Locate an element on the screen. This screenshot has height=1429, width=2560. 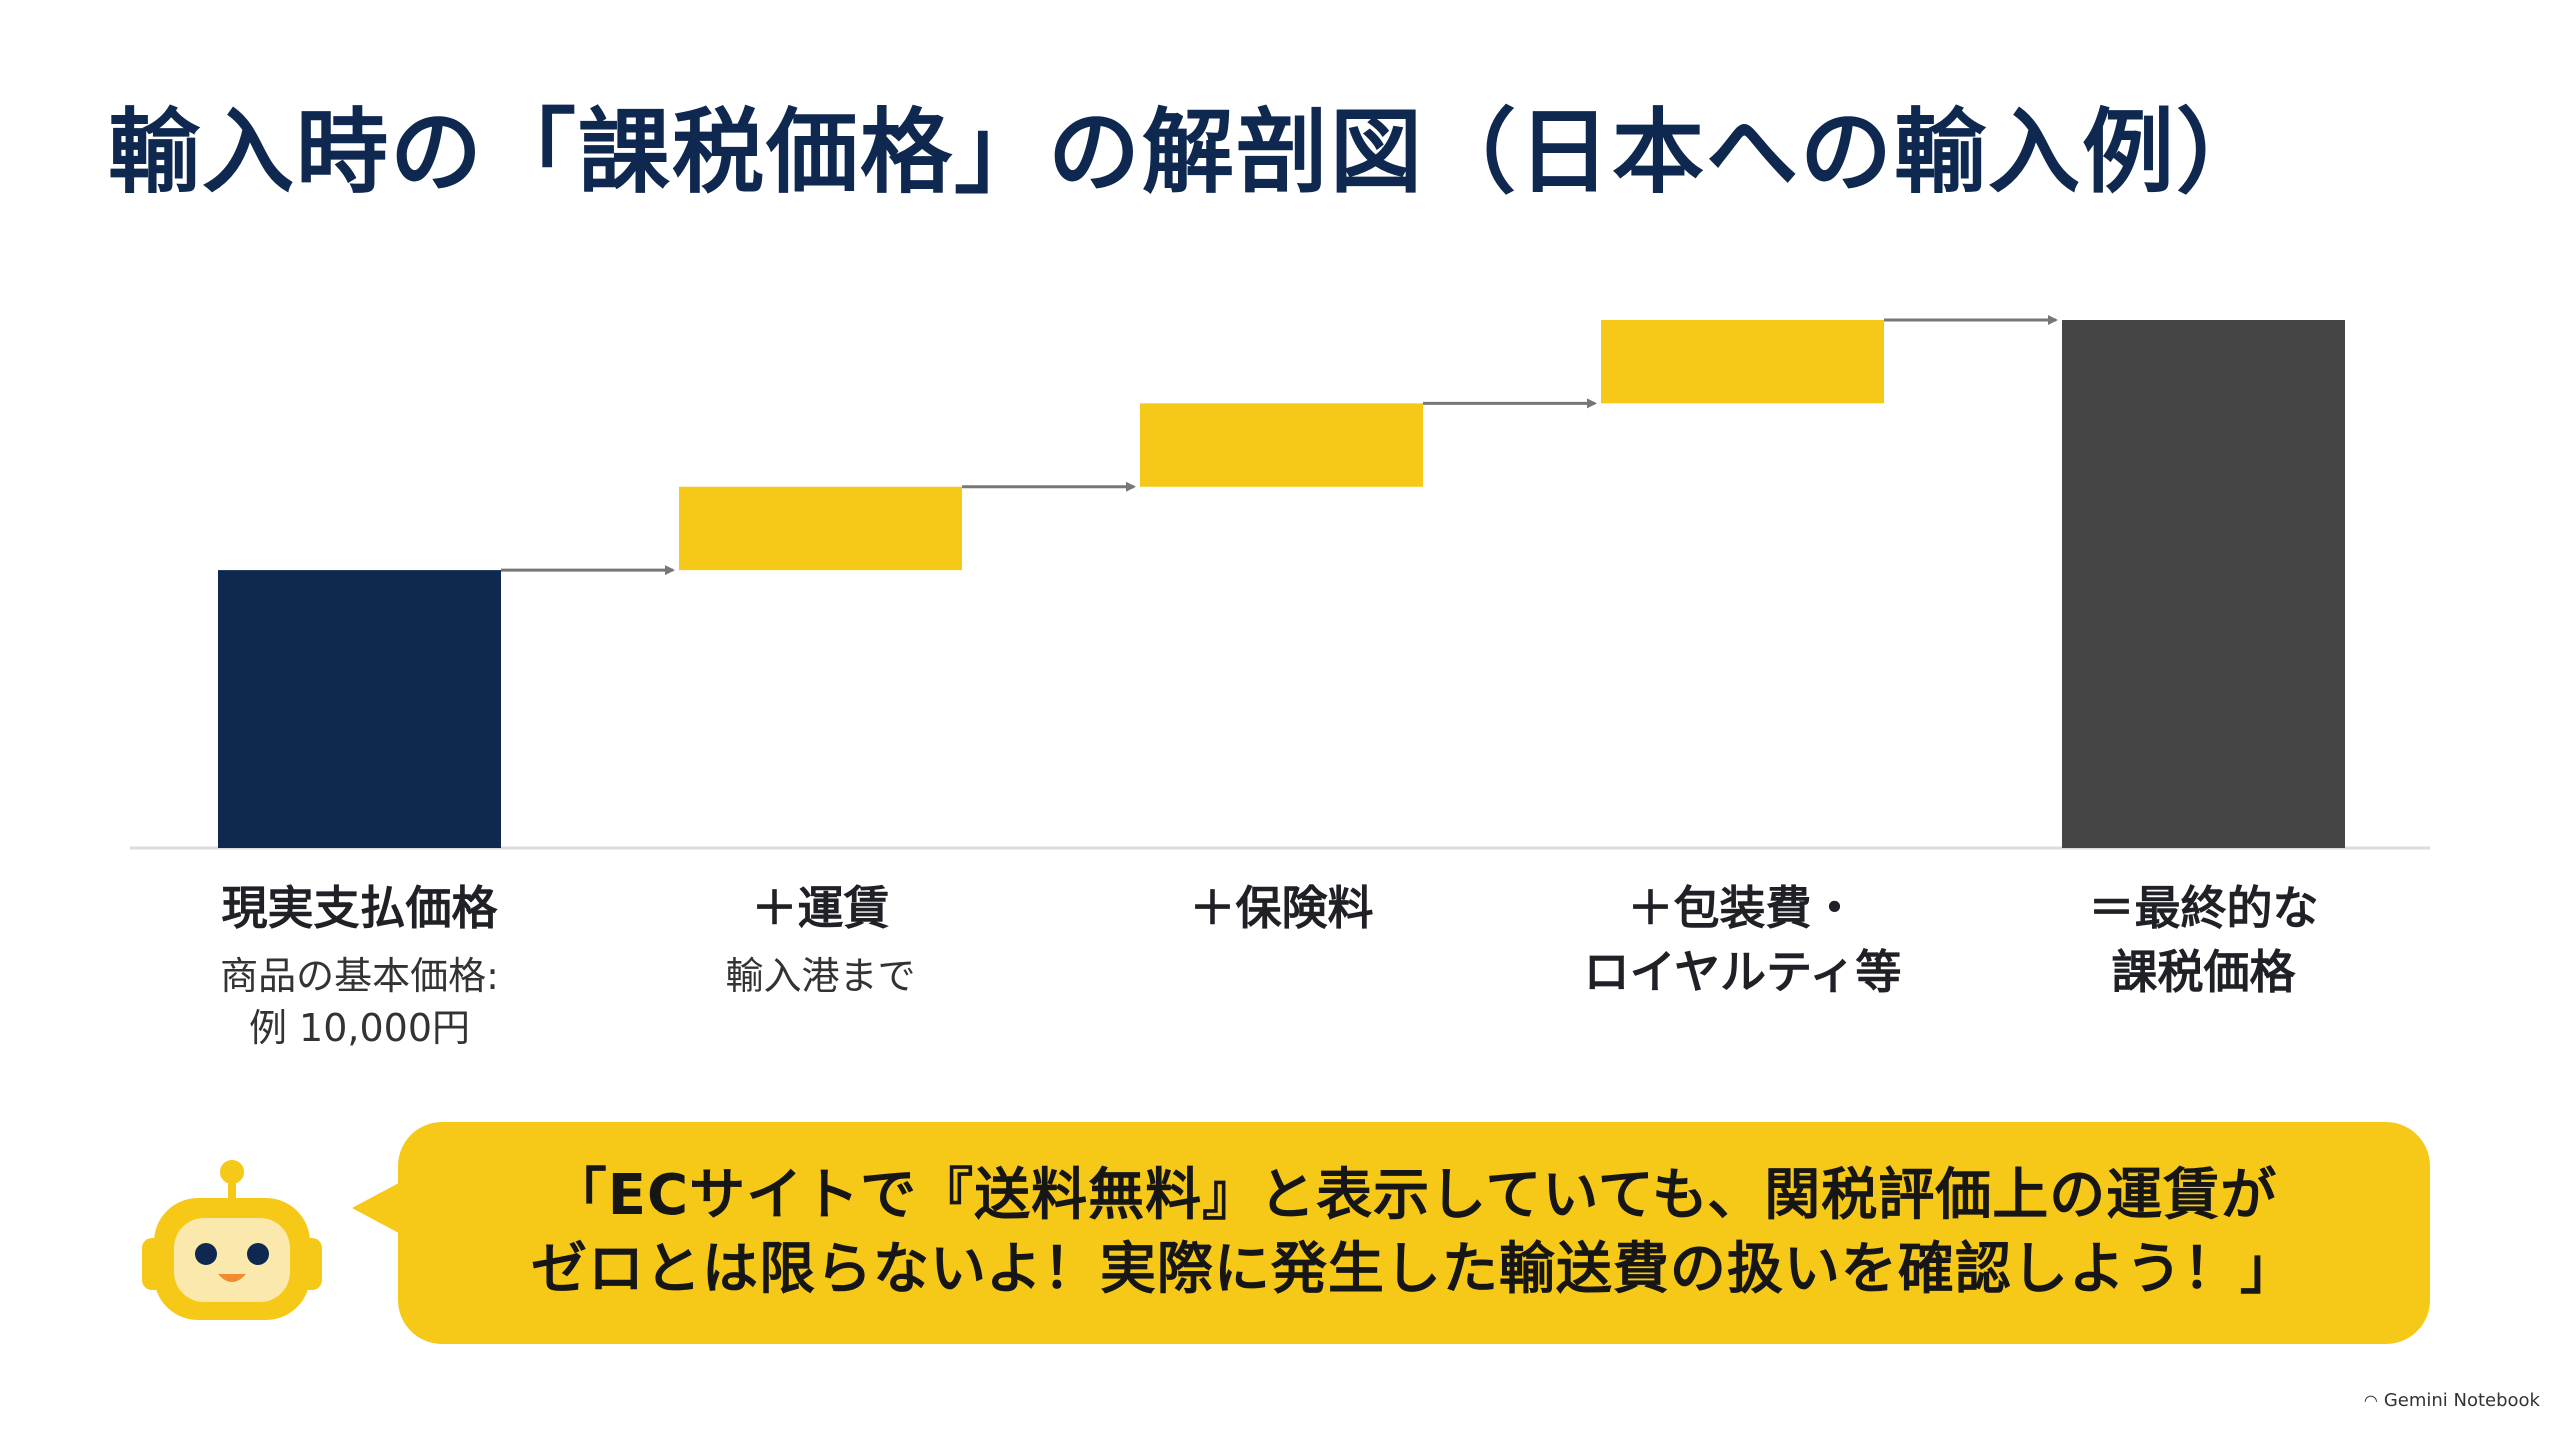
category-label-5: ＝最終的な 課税価格 is located at coordinates (2204, 940).